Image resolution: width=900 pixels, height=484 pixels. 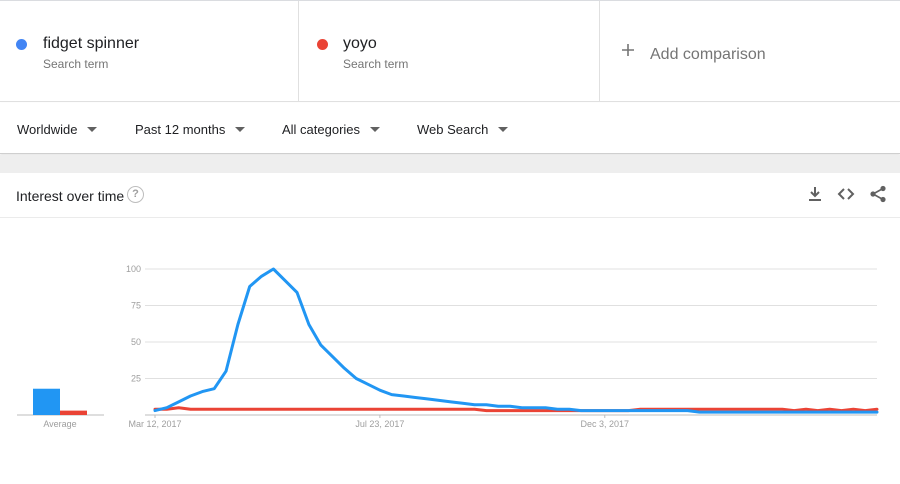 I want to click on y-tick-label: 50, so click(x=136, y=342).